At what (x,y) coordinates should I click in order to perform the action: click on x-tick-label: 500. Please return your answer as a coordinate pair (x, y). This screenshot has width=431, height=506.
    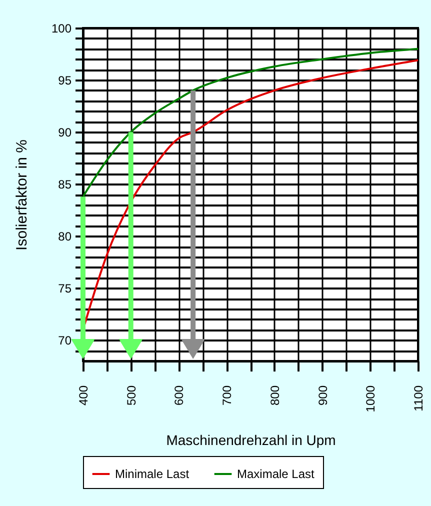
    Looking at the image, I should click on (131, 395).